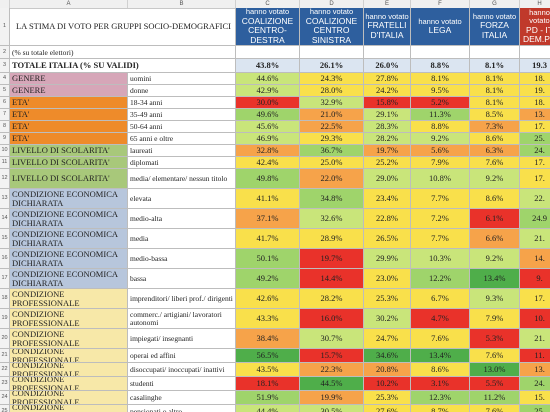 This screenshot has height=412, width=550. What do you see at coordinates (182, 4) in the screenshot?
I see `column-header-b: B` at bounding box center [182, 4].